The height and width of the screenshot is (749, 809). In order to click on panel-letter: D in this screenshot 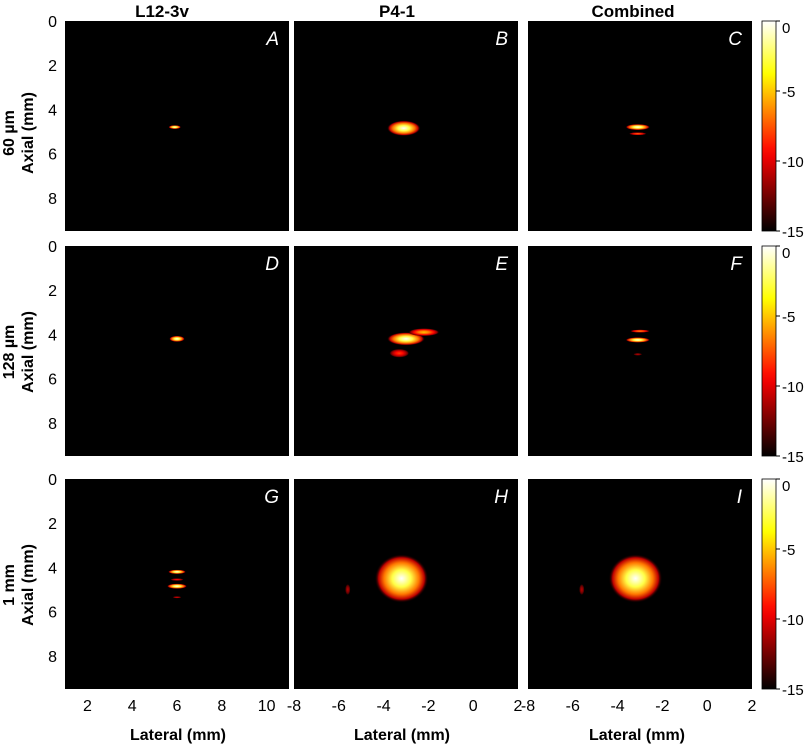, I will do `click(272, 264)`.